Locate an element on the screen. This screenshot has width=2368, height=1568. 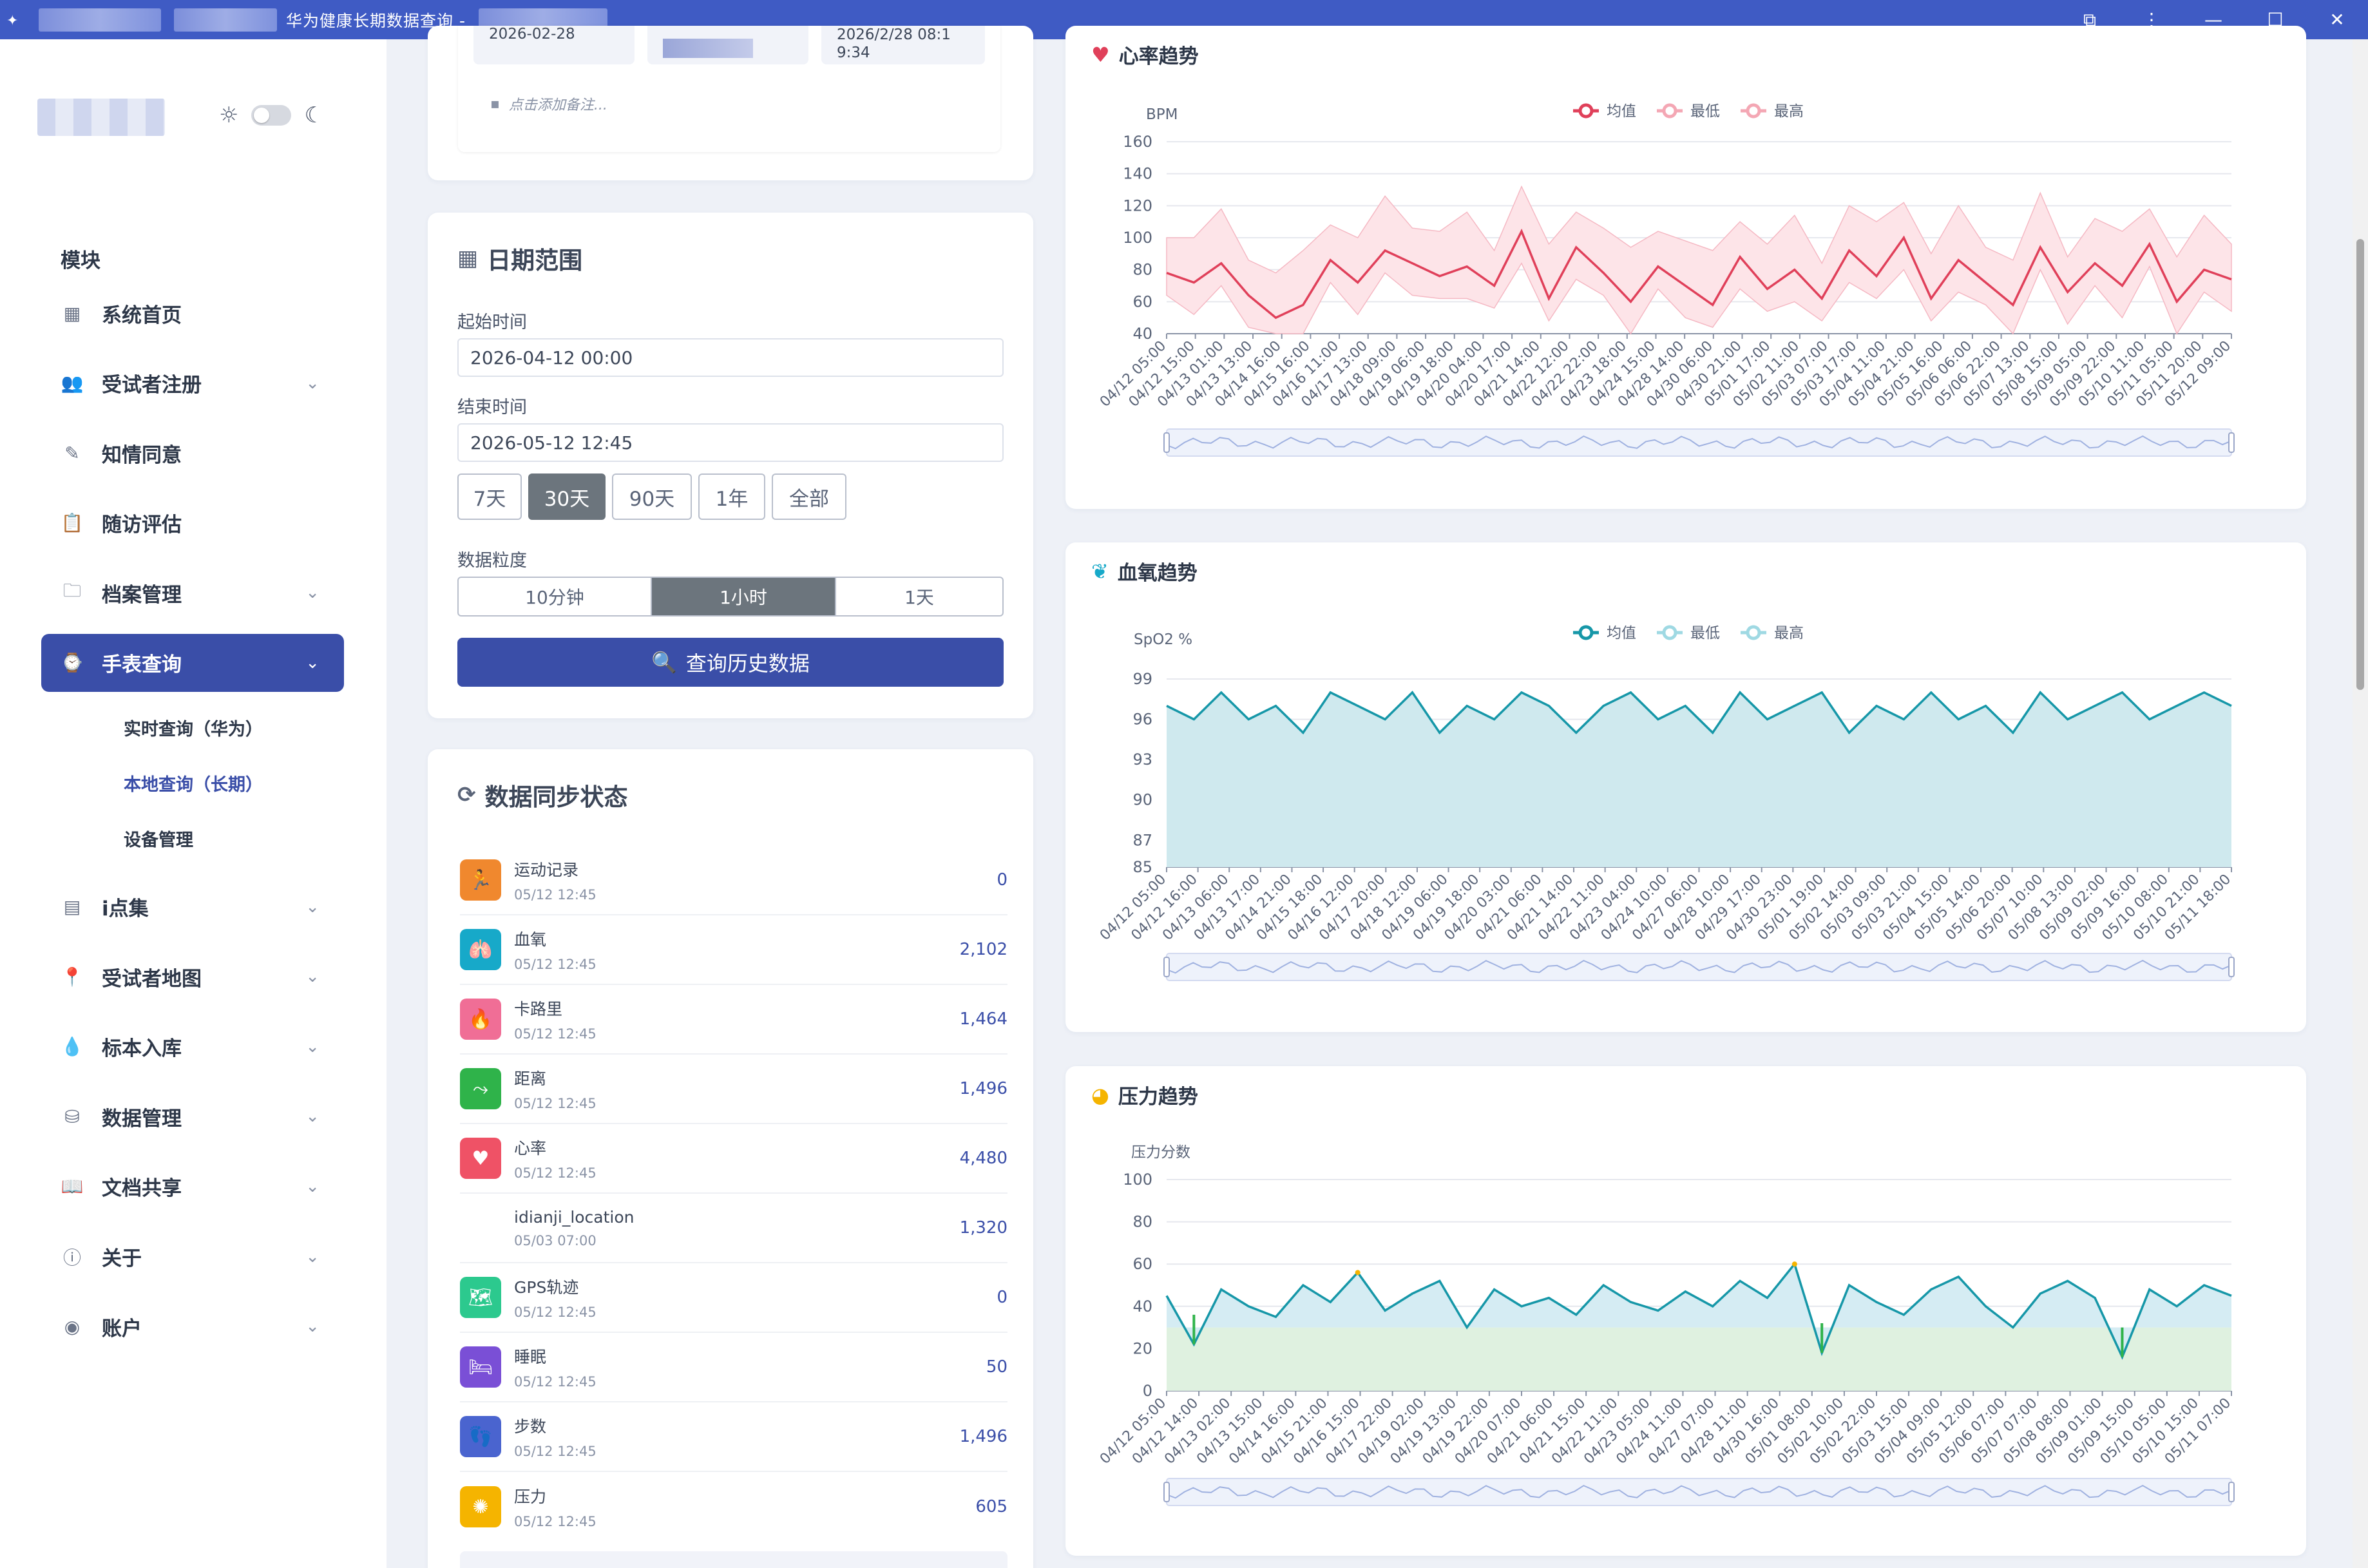
sync-name: idianji_location is located at coordinates (574, 1217).